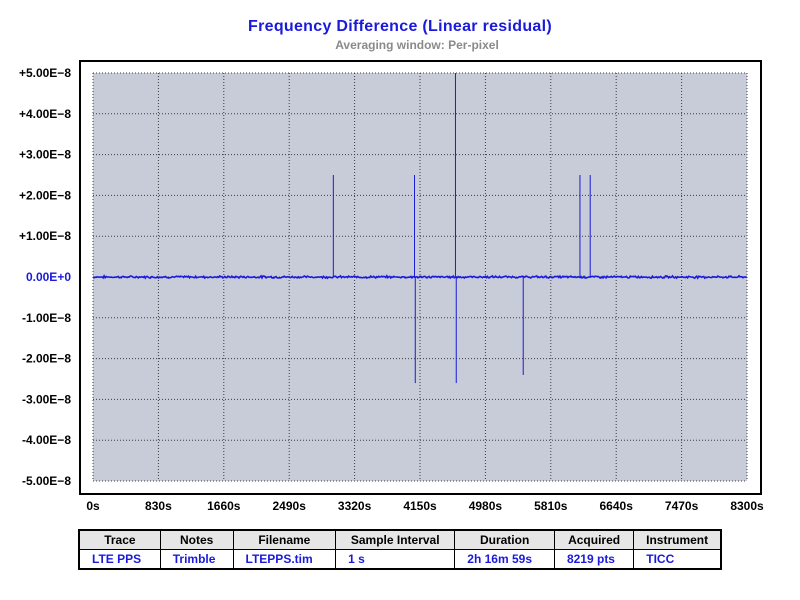 The image size is (800, 600). What do you see at coordinates (395, 559) in the screenshot?
I see `cell-sample-interval: 1 s` at bounding box center [395, 559].